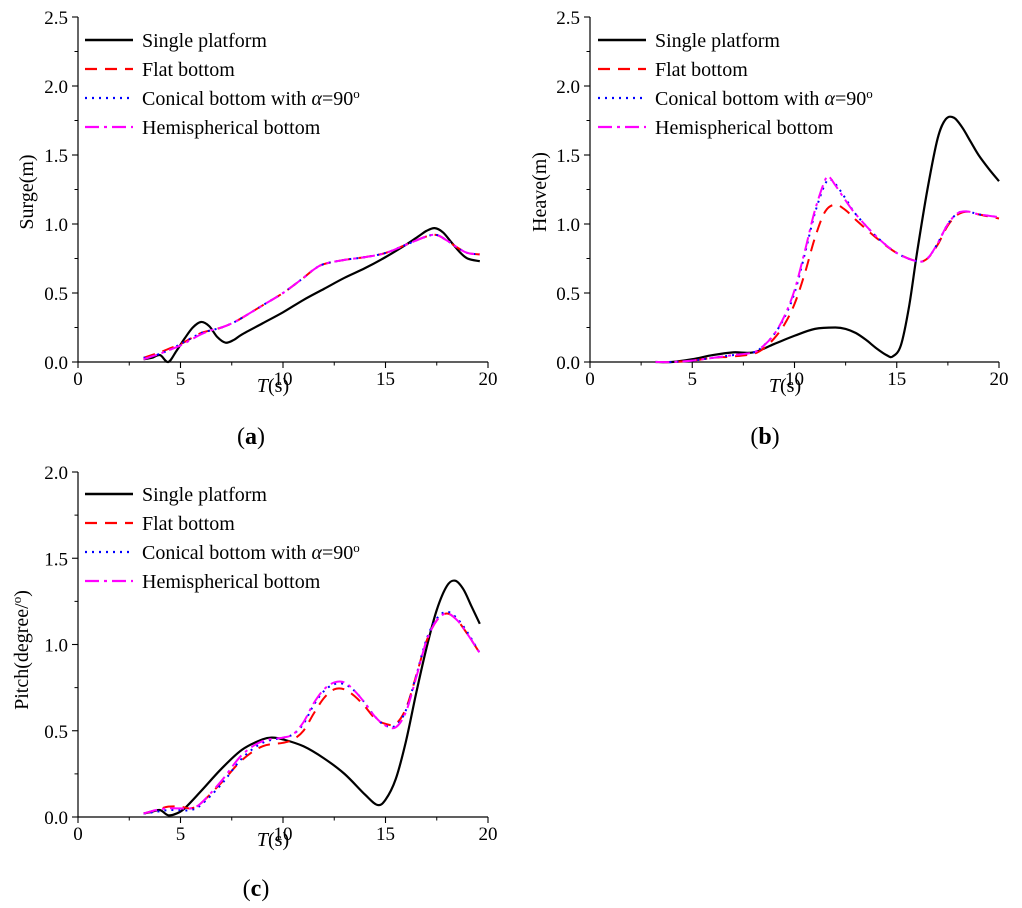 This screenshot has width=1022, height=908. Describe the element at coordinates (22, 656) in the screenshot. I see `y-axis-title-text: Pitch(degree/` at that location.